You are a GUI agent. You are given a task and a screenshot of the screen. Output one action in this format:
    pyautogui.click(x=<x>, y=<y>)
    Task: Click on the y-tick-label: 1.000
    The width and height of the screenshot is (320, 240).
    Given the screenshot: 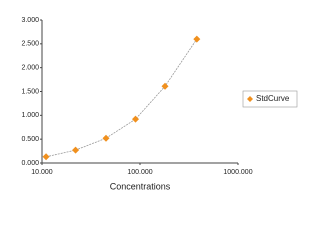 What is the action you would take?
    pyautogui.click(x=30, y=115)
    